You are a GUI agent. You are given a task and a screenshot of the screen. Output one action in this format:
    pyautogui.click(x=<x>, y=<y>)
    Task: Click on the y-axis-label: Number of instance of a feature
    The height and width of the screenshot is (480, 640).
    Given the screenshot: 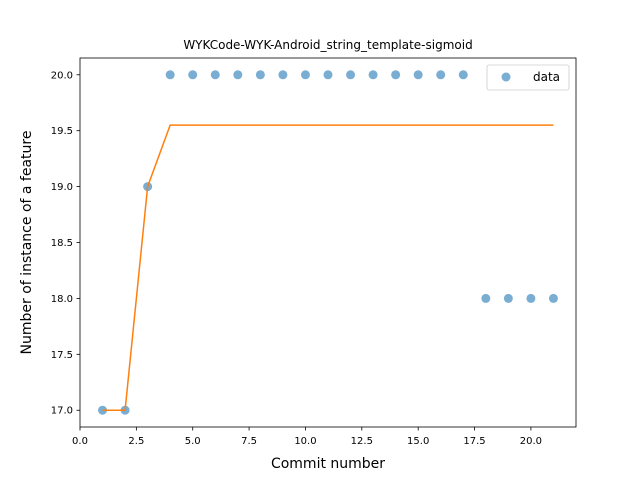 What is the action you would take?
    pyautogui.click(x=27, y=243)
    